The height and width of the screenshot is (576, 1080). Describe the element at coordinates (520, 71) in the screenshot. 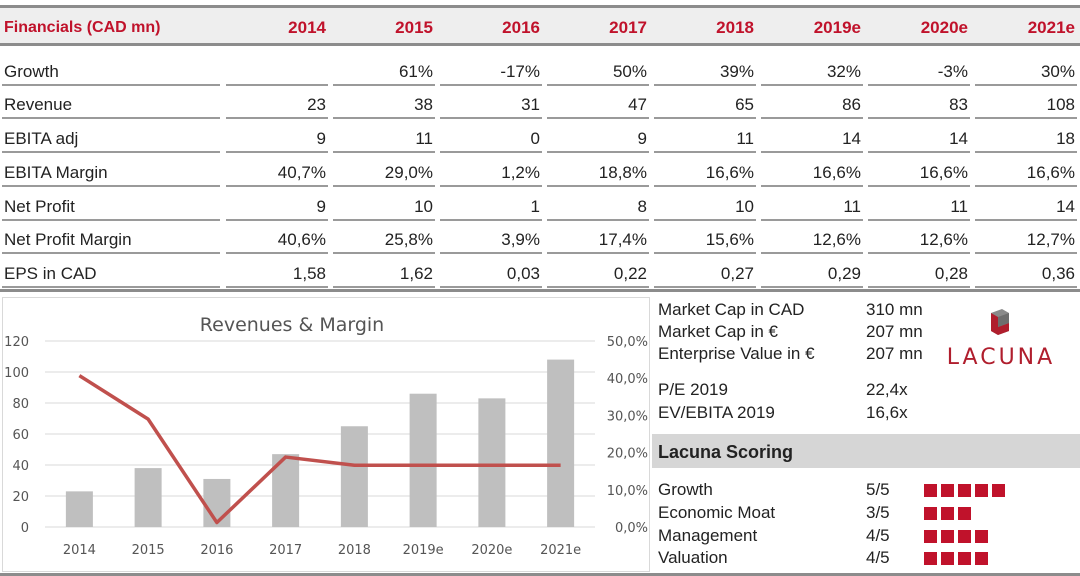

I see `table-cell: -17%` at that location.